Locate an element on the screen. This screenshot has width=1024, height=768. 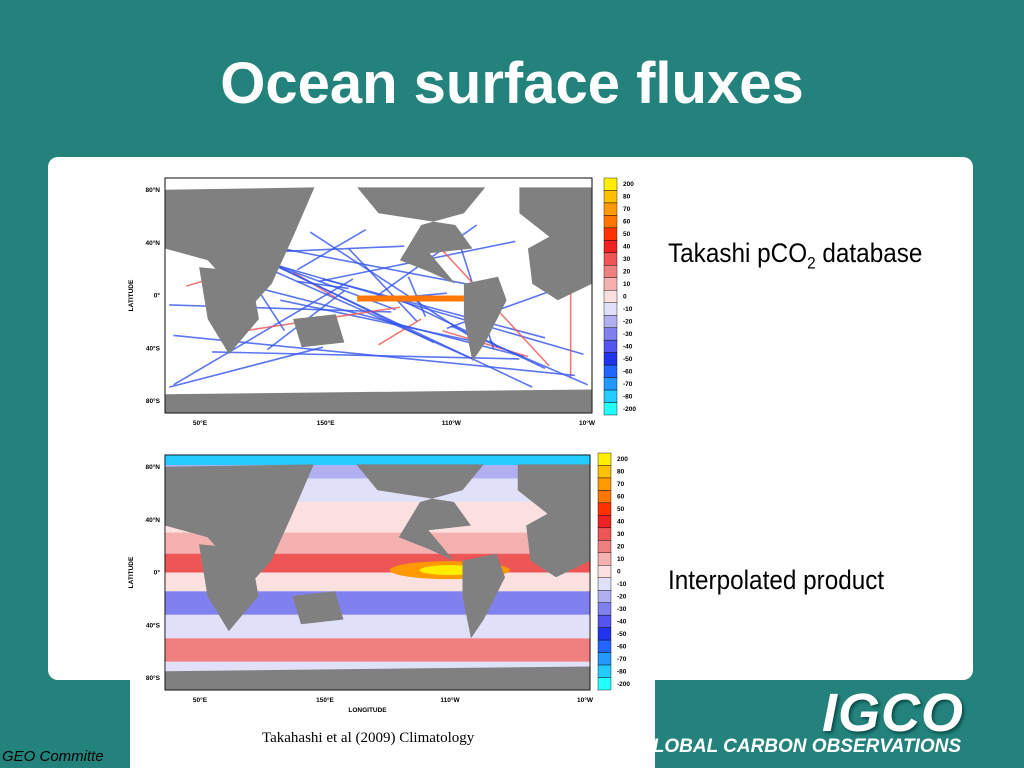
x-axis-label: LONGITUDE is located at coordinates (367, 710).